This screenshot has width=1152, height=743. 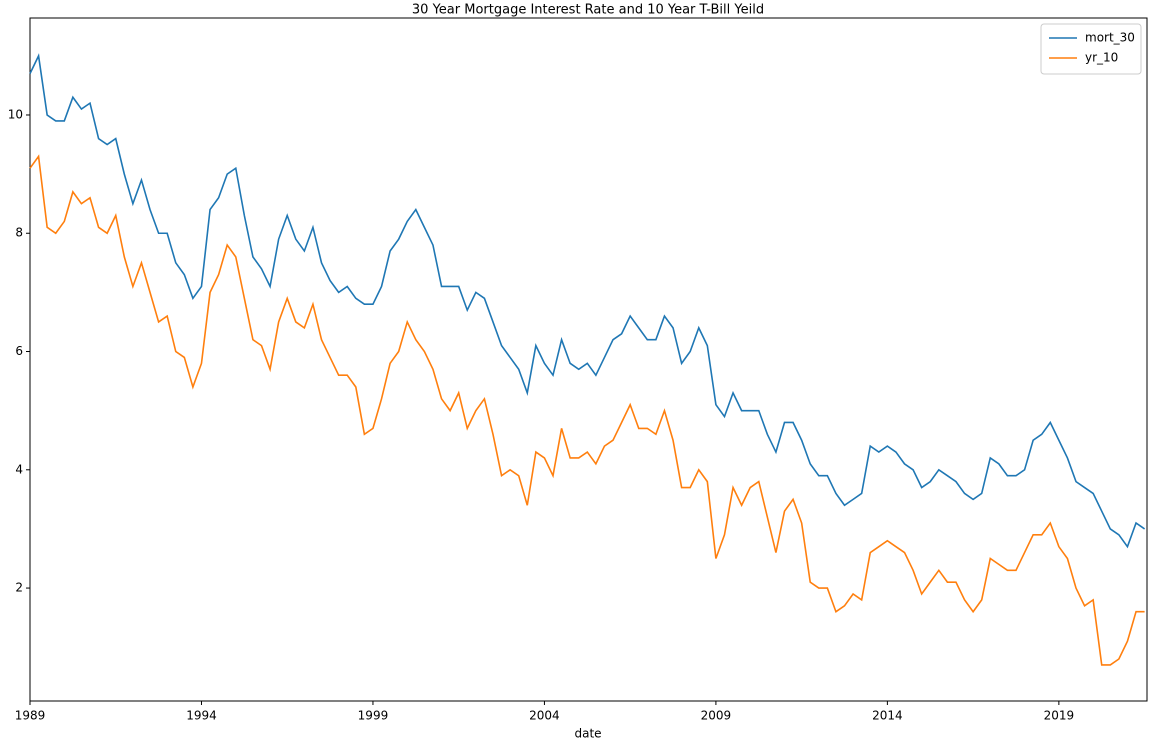 What do you see at coordinates (15, 114) in the screenshot?
I see `y-tick-label: 10` at bounding box center [15, 114].